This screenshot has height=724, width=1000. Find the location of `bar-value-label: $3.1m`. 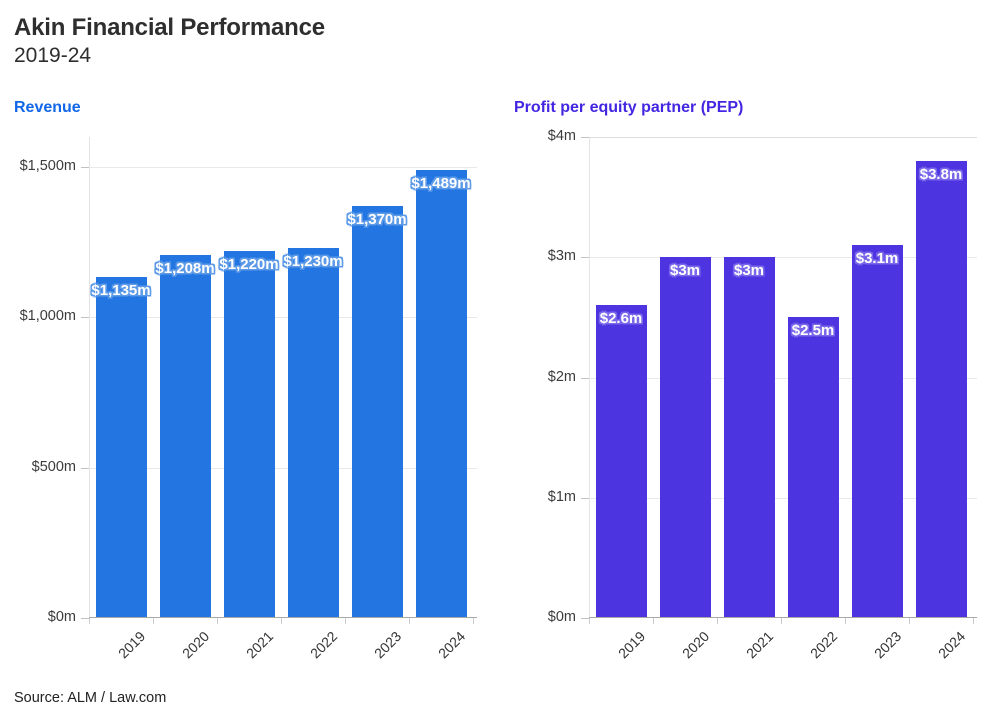

bar-value-label: $3.1m is located at coordinates (877, 259).